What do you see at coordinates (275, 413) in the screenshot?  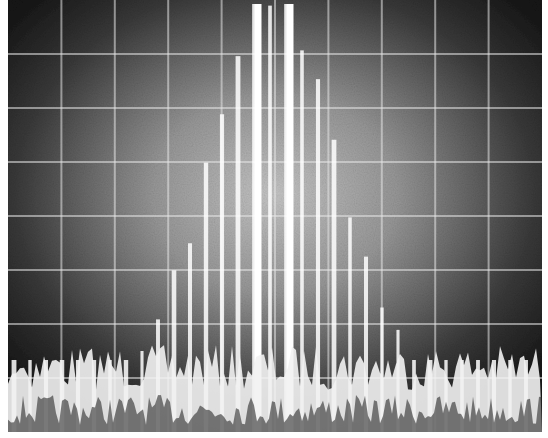 I see `noise-shadow` at bounding box center [275, 413].